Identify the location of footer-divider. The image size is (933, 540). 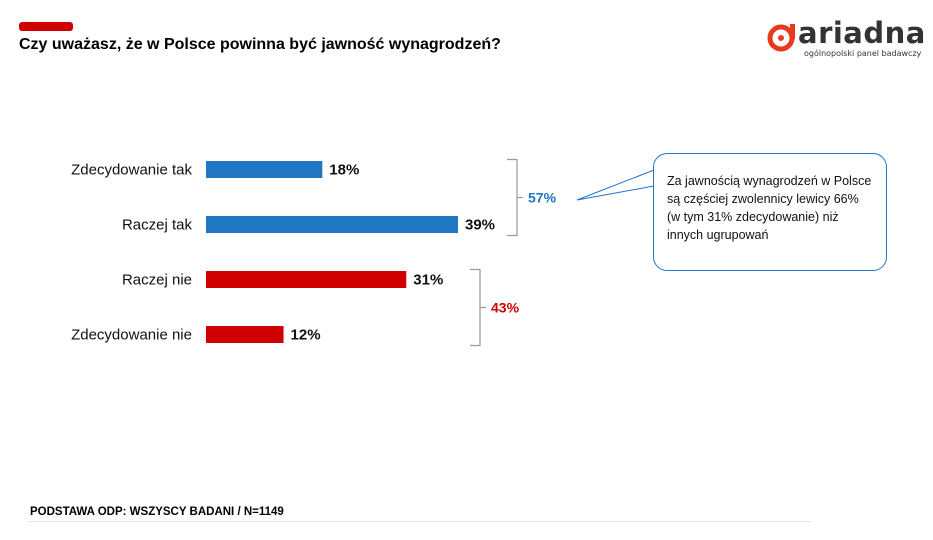
(419, 521).